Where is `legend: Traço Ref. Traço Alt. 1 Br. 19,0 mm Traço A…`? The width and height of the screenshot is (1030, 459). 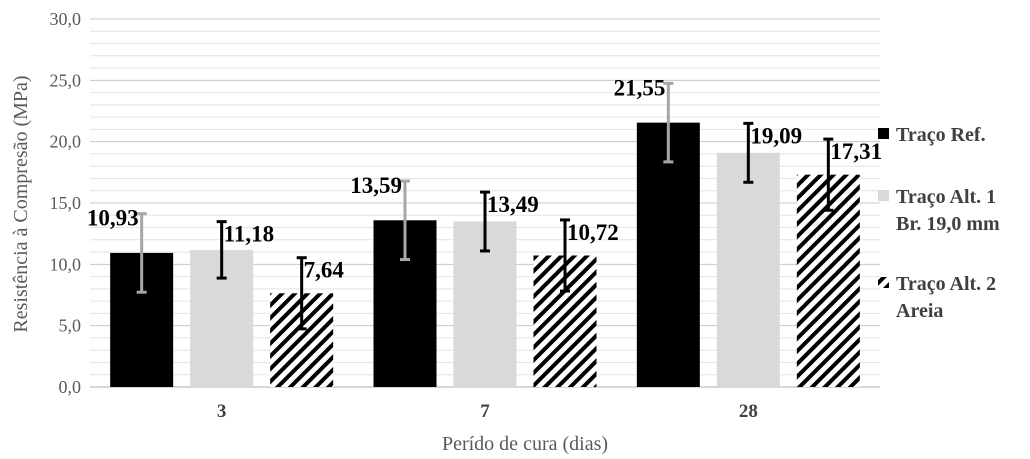
legend: Traço Ref. Traço Alt. 1 Br. 19,0 mm Traço A… is located at coordinates (939, 223).